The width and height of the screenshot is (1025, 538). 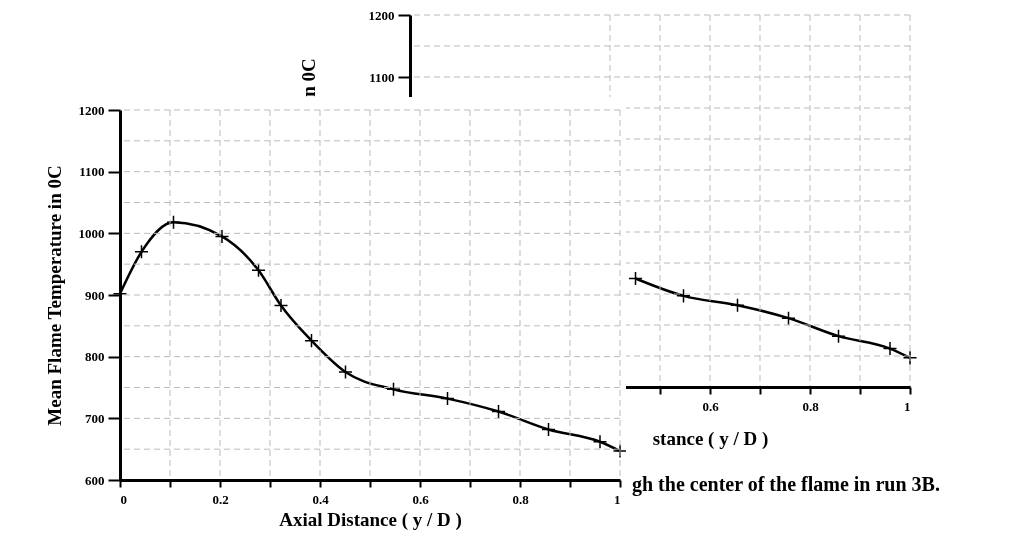 What do you see at coordinates (95, 295) in the screenshot?
I see `y-tick-label: 900` at bounding box center [95, 295].